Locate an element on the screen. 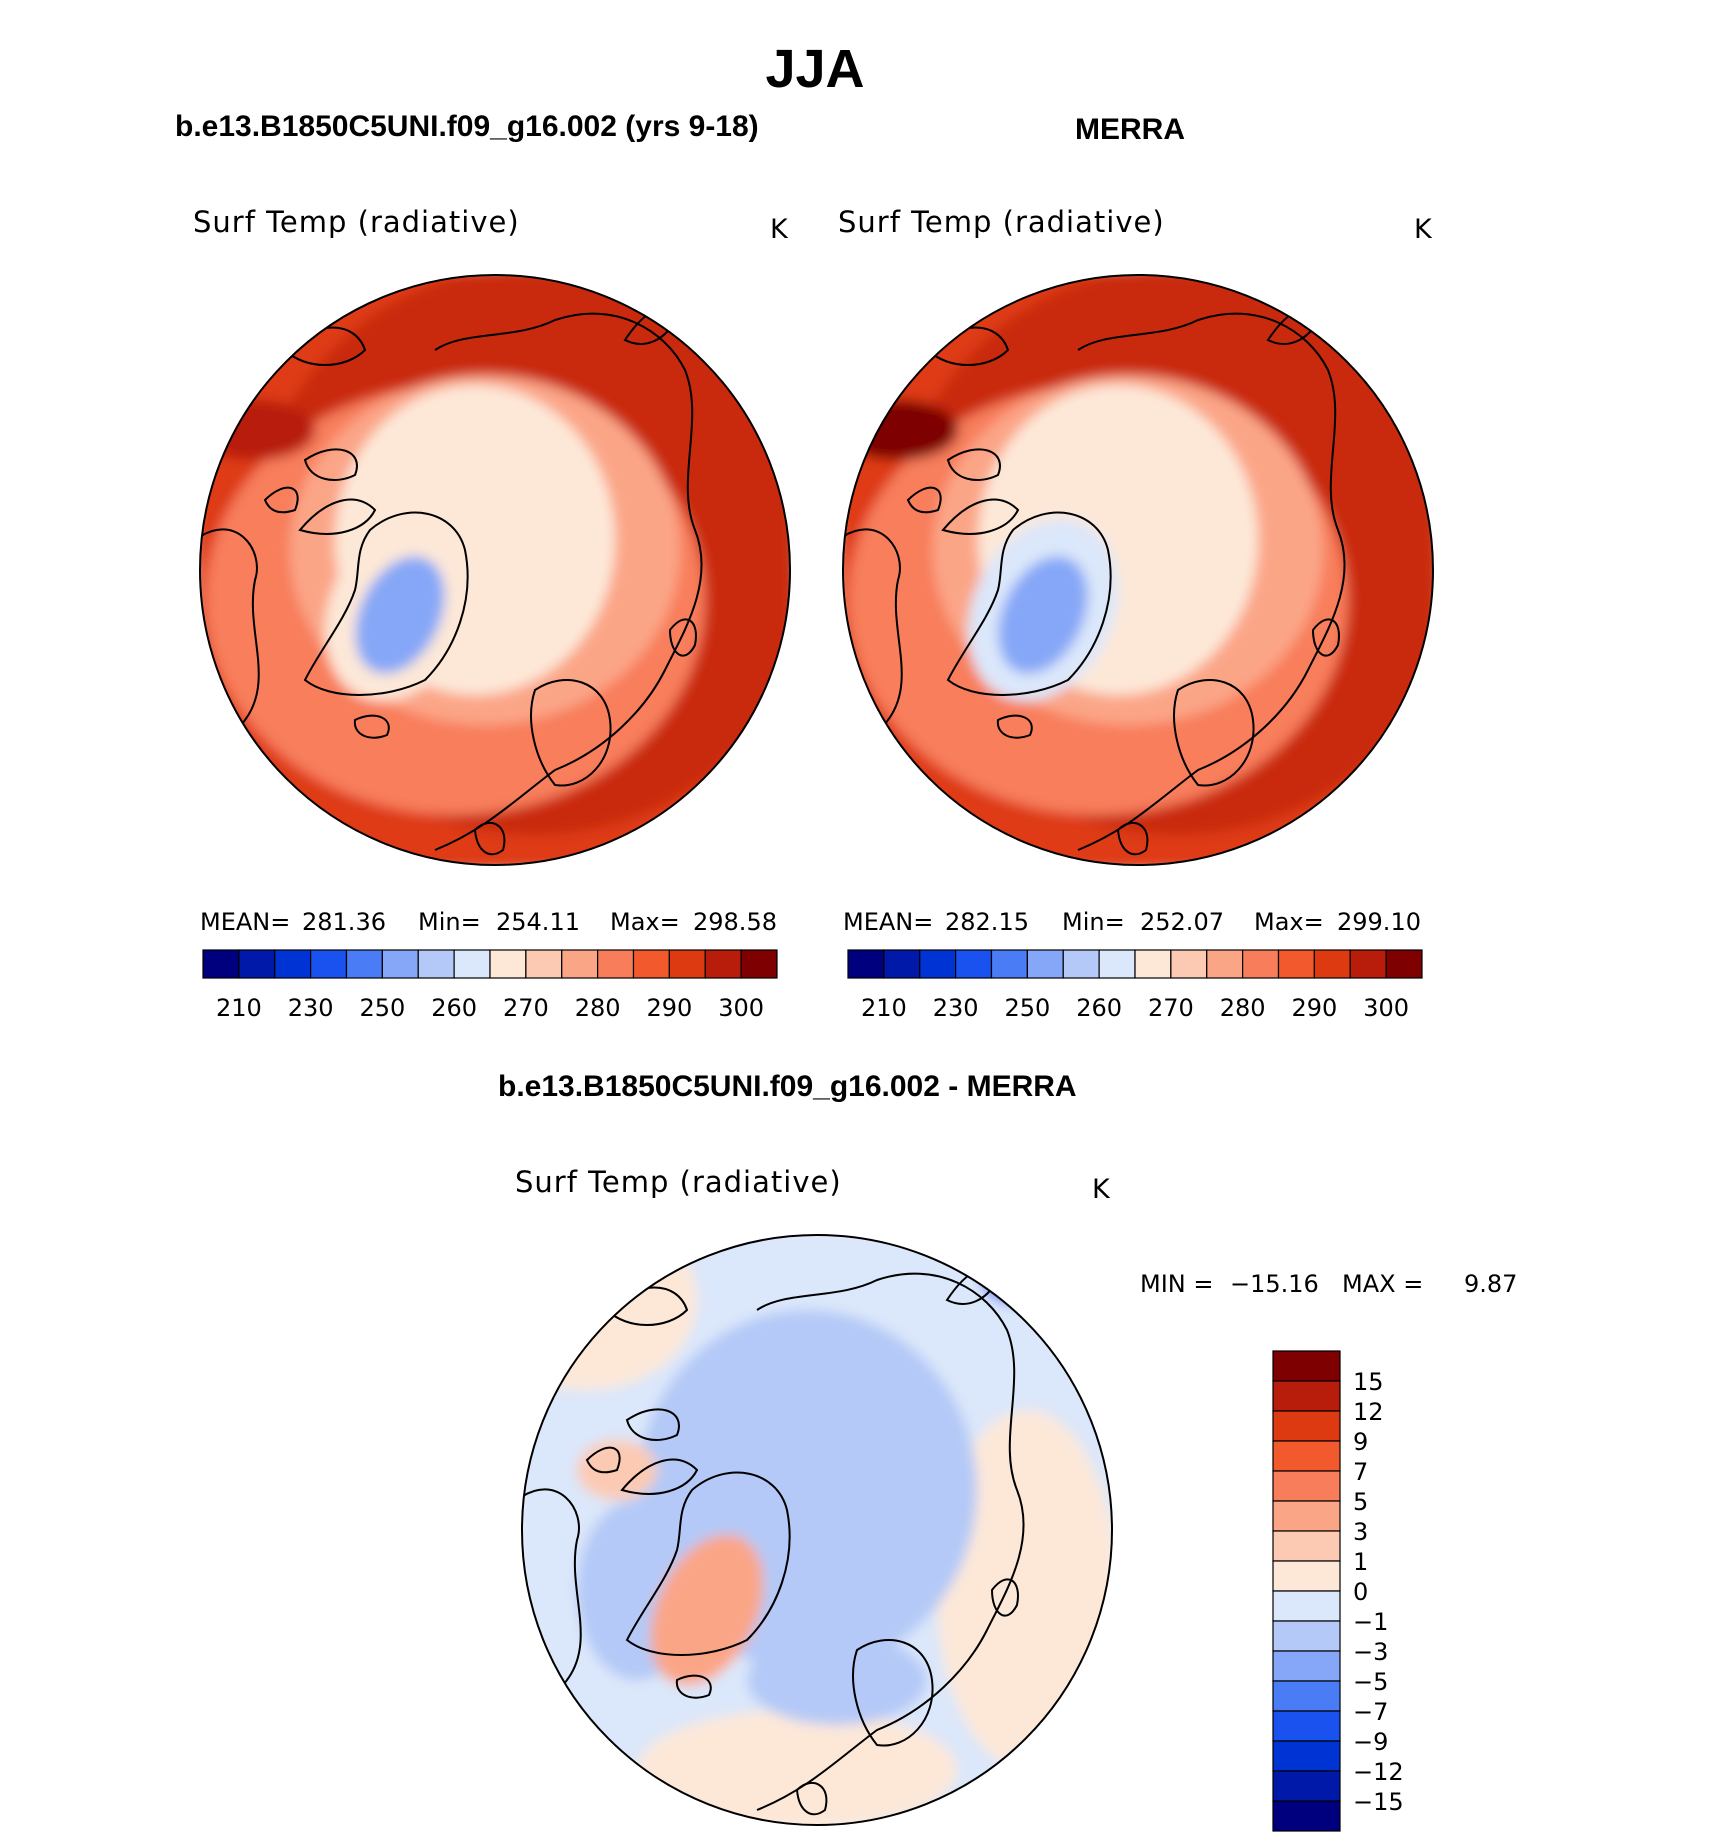 Image resolution: width=1710 pixels, height=1840 pixels. diff-colorbar-label: 5 is located at coordinates (1360, 1502).